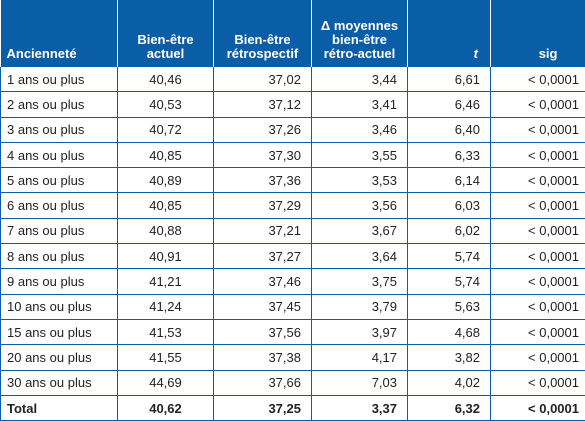 The width and height of the screenshot is (585, 421). Describe the element at coordinates (59, 33) in the screenshot. I see `header-anciennete: Ancienneté` at that location.